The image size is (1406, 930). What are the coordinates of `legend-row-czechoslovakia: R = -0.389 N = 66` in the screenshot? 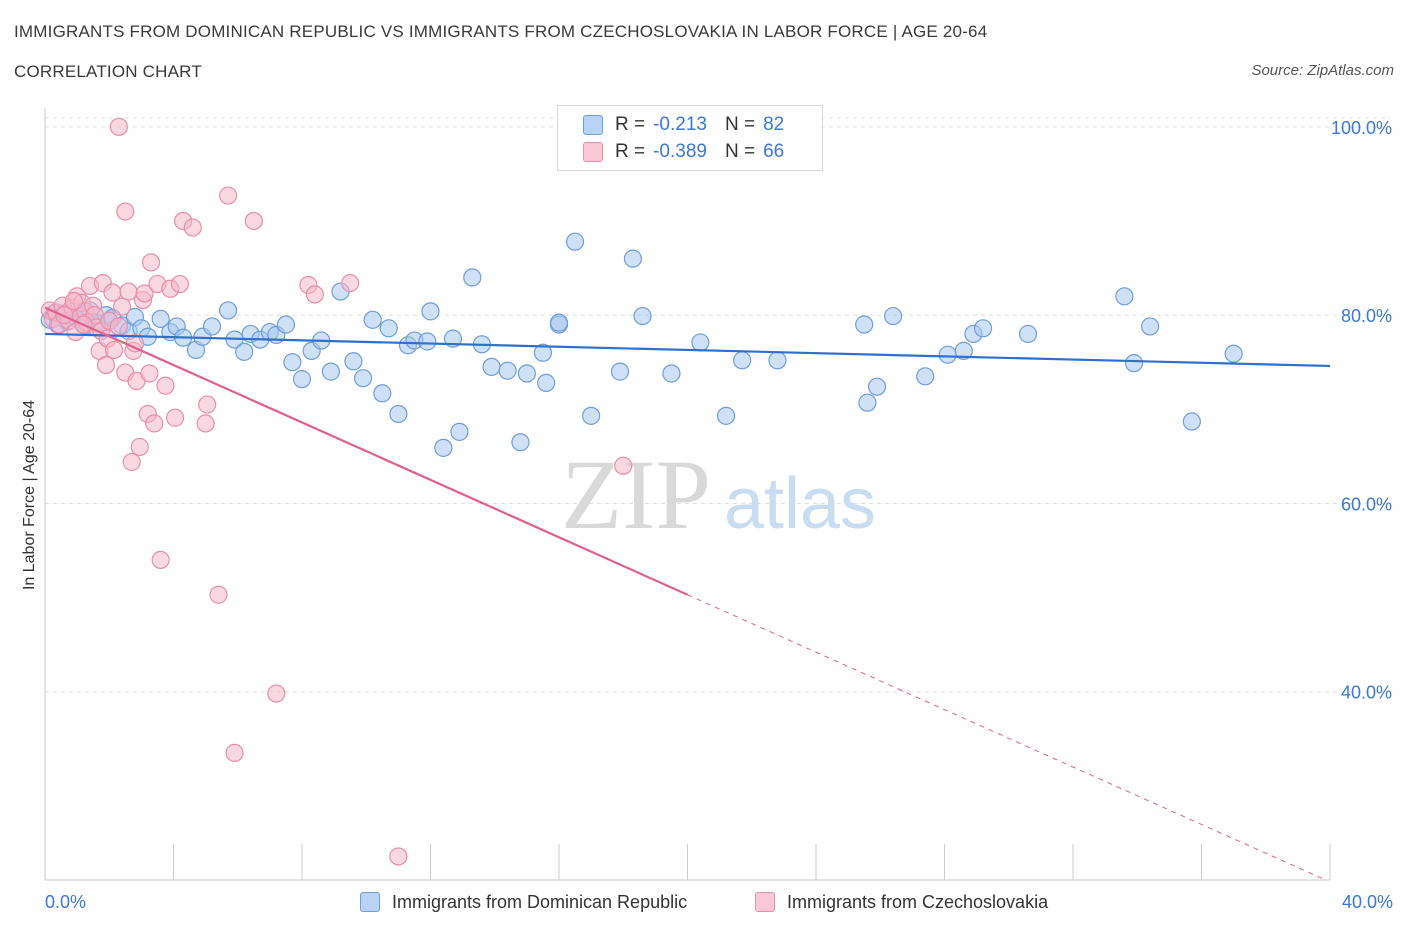 It's located at (683, 152).